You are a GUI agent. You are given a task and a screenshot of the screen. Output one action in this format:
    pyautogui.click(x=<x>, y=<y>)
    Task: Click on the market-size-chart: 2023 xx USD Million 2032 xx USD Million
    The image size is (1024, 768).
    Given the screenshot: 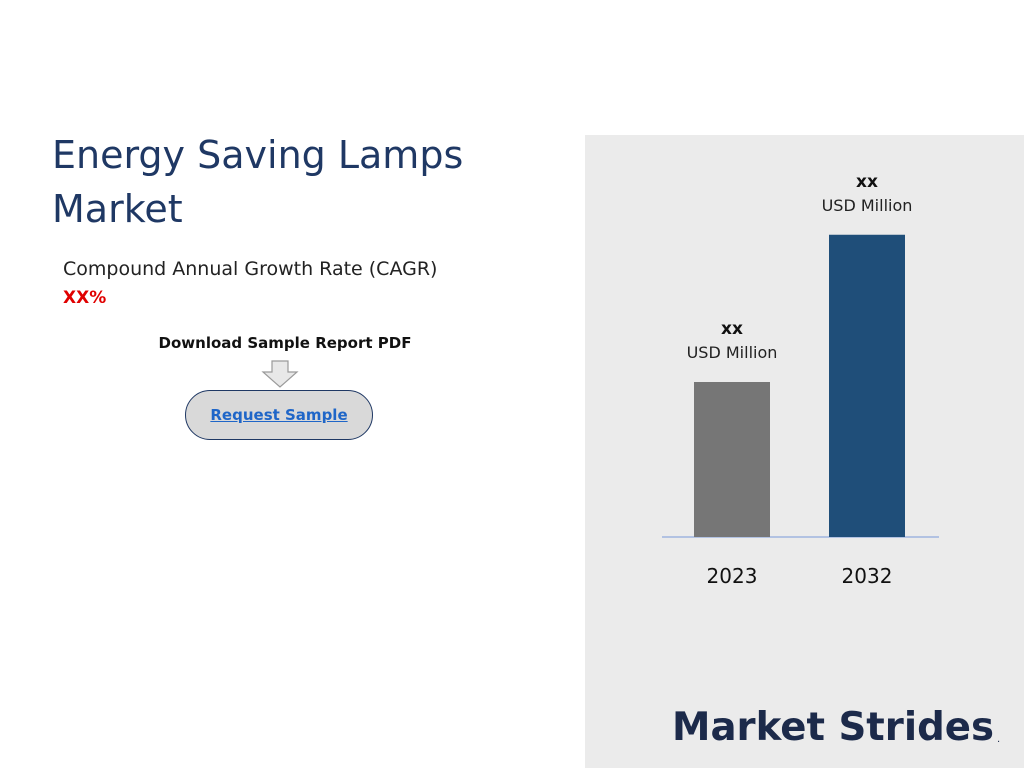 What is the action you would take?
    pyautogui.click(x=800, y=380)
    